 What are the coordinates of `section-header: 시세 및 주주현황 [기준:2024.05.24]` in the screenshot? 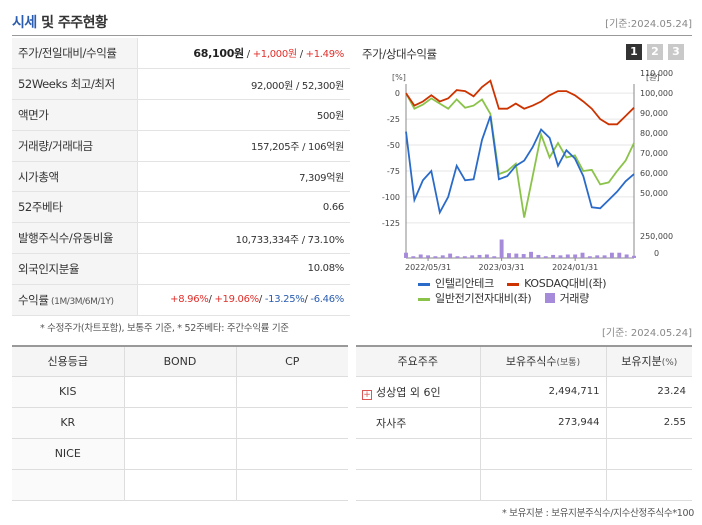 It's located at (352, 22).